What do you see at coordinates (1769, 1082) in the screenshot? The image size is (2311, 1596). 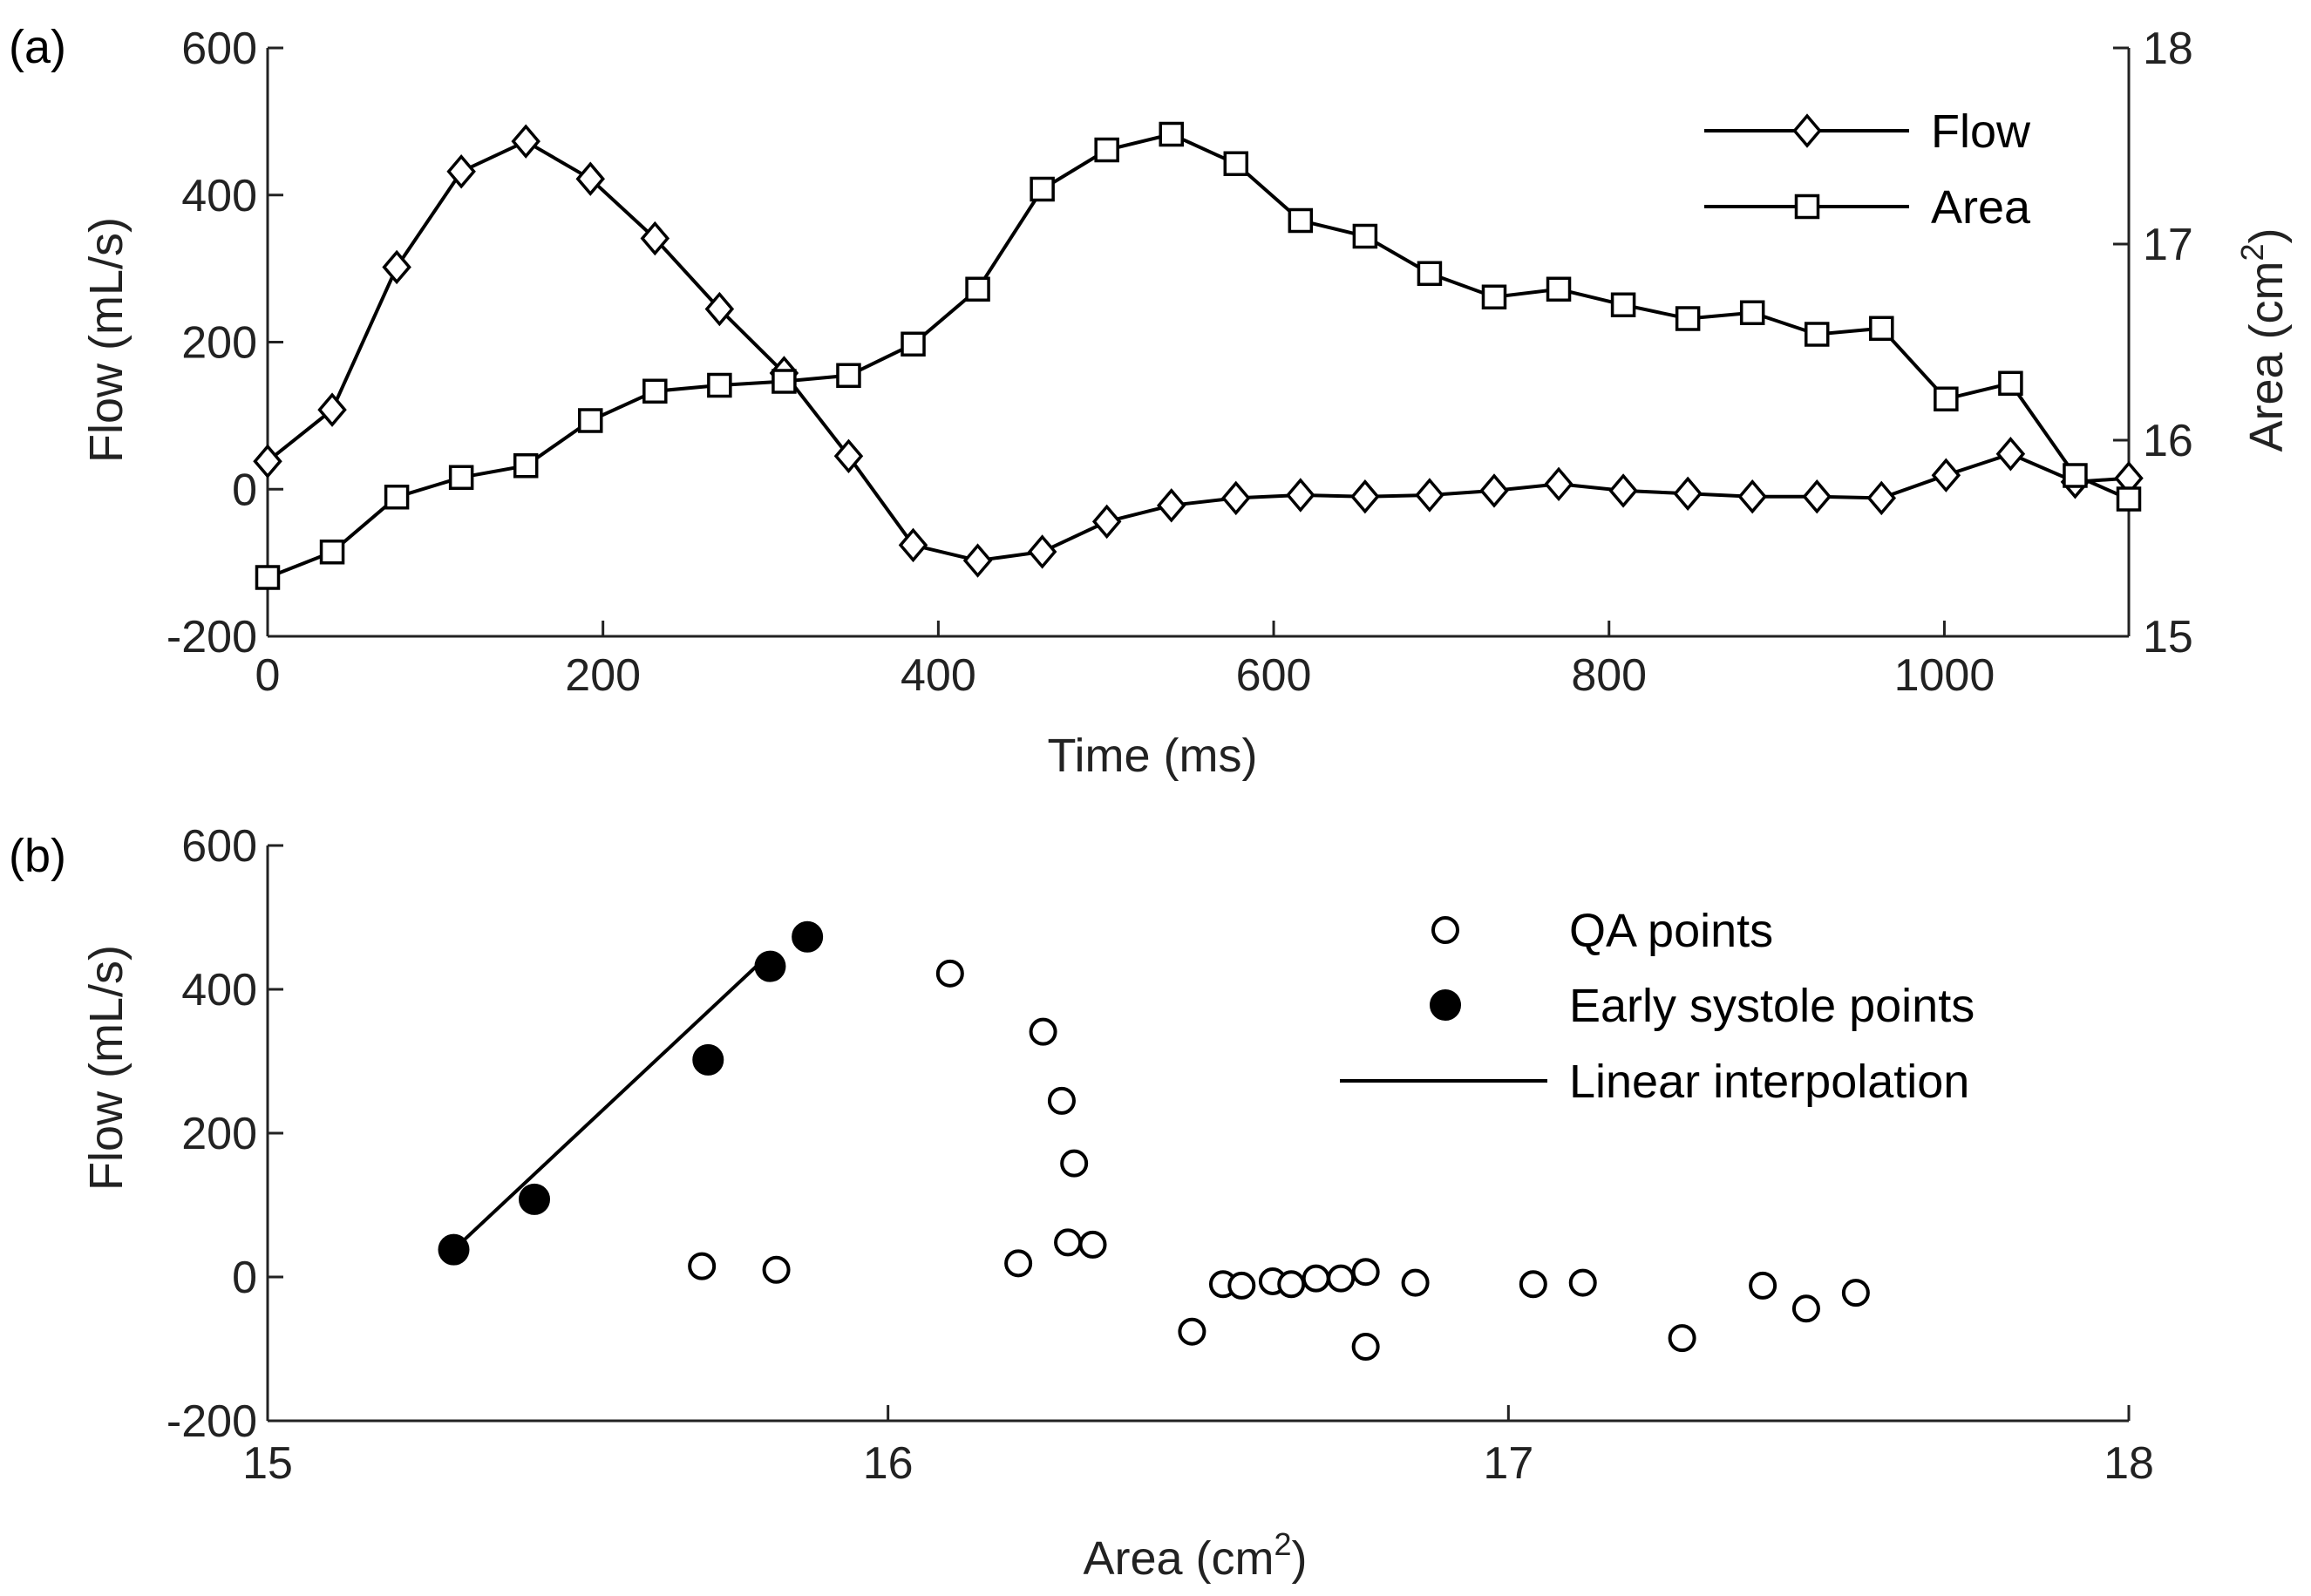 I see `legend-label-linear-interpolation: Linear interpolation` at bounding box center [1769, 1082].